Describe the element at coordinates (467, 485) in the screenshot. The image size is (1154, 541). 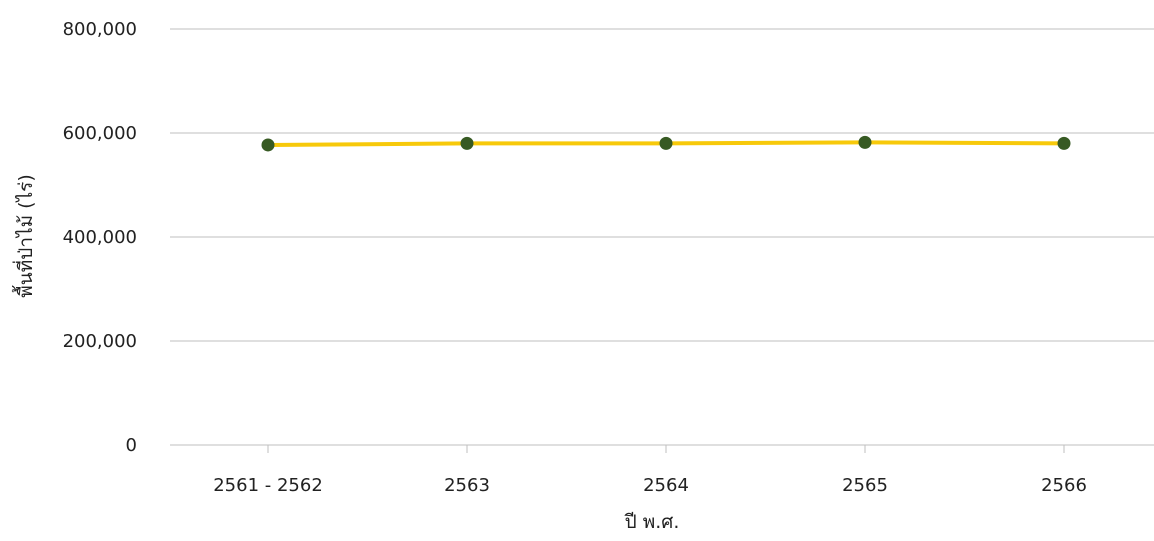
I see `x-tick-label: 2563` at that location.